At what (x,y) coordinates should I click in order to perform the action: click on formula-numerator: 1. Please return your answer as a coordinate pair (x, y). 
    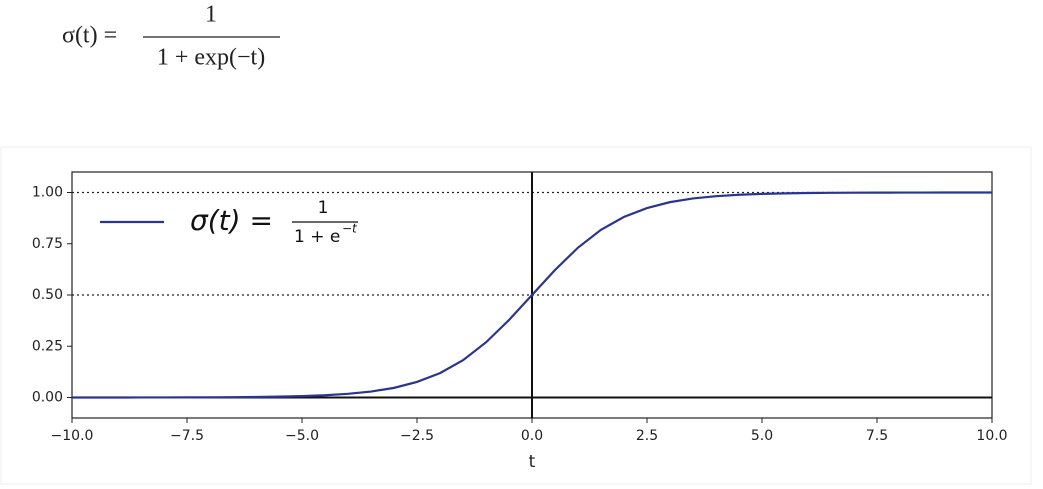
    Looking at the image, I should click on (211, 15).